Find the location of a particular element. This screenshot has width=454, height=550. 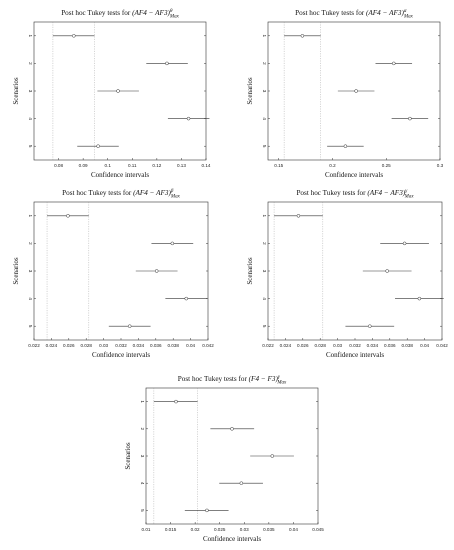

x-tick-label: 0.3 is located at coordinates (440, 165).